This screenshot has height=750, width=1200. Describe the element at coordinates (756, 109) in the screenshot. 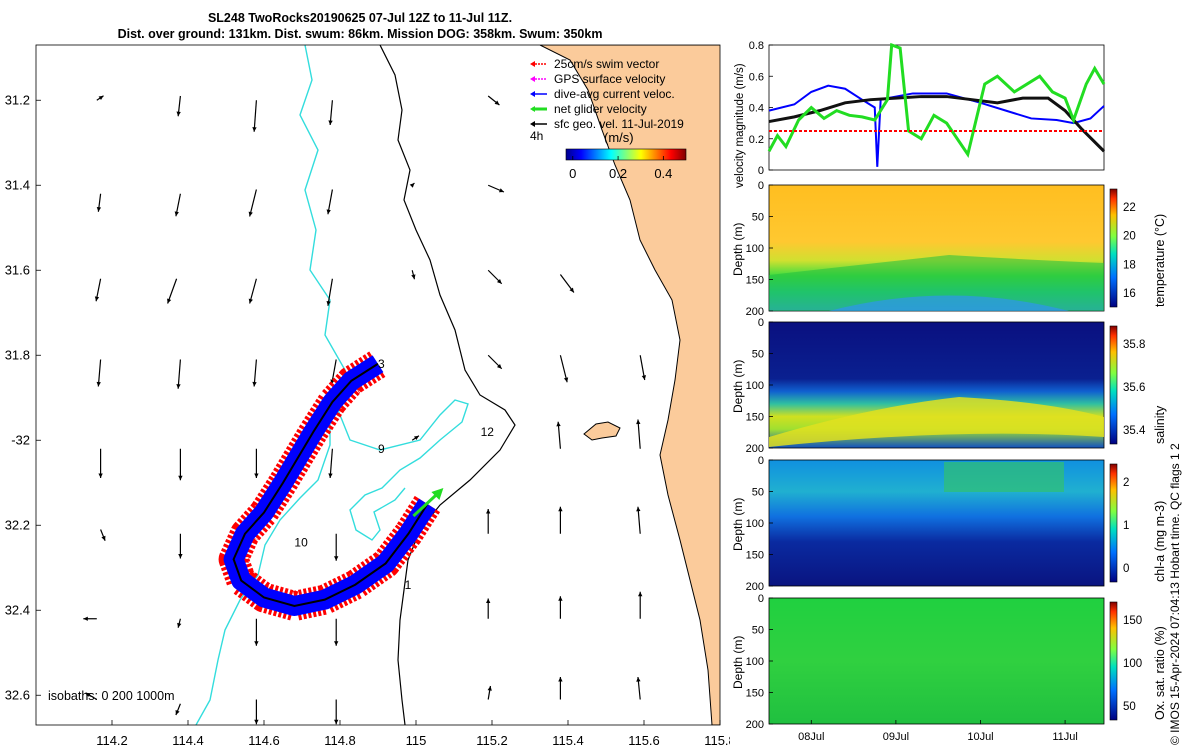

I see `velocity-ytick-label: 0.4` at that location.